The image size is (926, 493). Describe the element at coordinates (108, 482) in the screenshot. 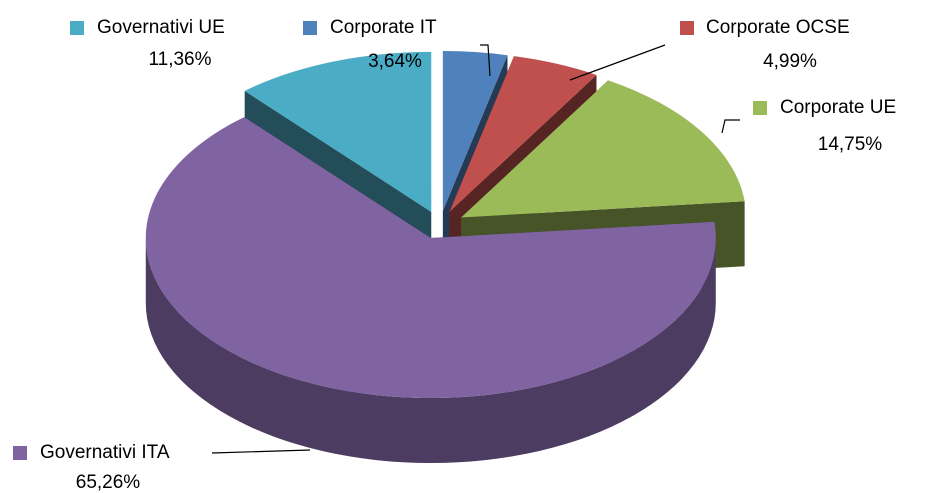

I see `label-value: 65,26%` at that location.